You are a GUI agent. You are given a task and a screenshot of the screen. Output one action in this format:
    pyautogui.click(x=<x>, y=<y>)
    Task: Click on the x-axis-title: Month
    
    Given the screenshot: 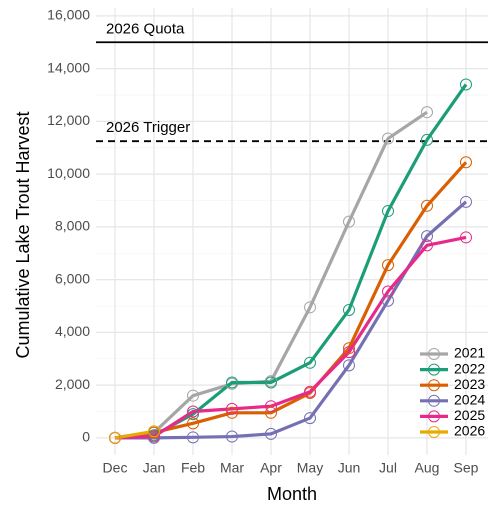 What is the action you would take?
    pyautogui.click(x=292, y=494)
    